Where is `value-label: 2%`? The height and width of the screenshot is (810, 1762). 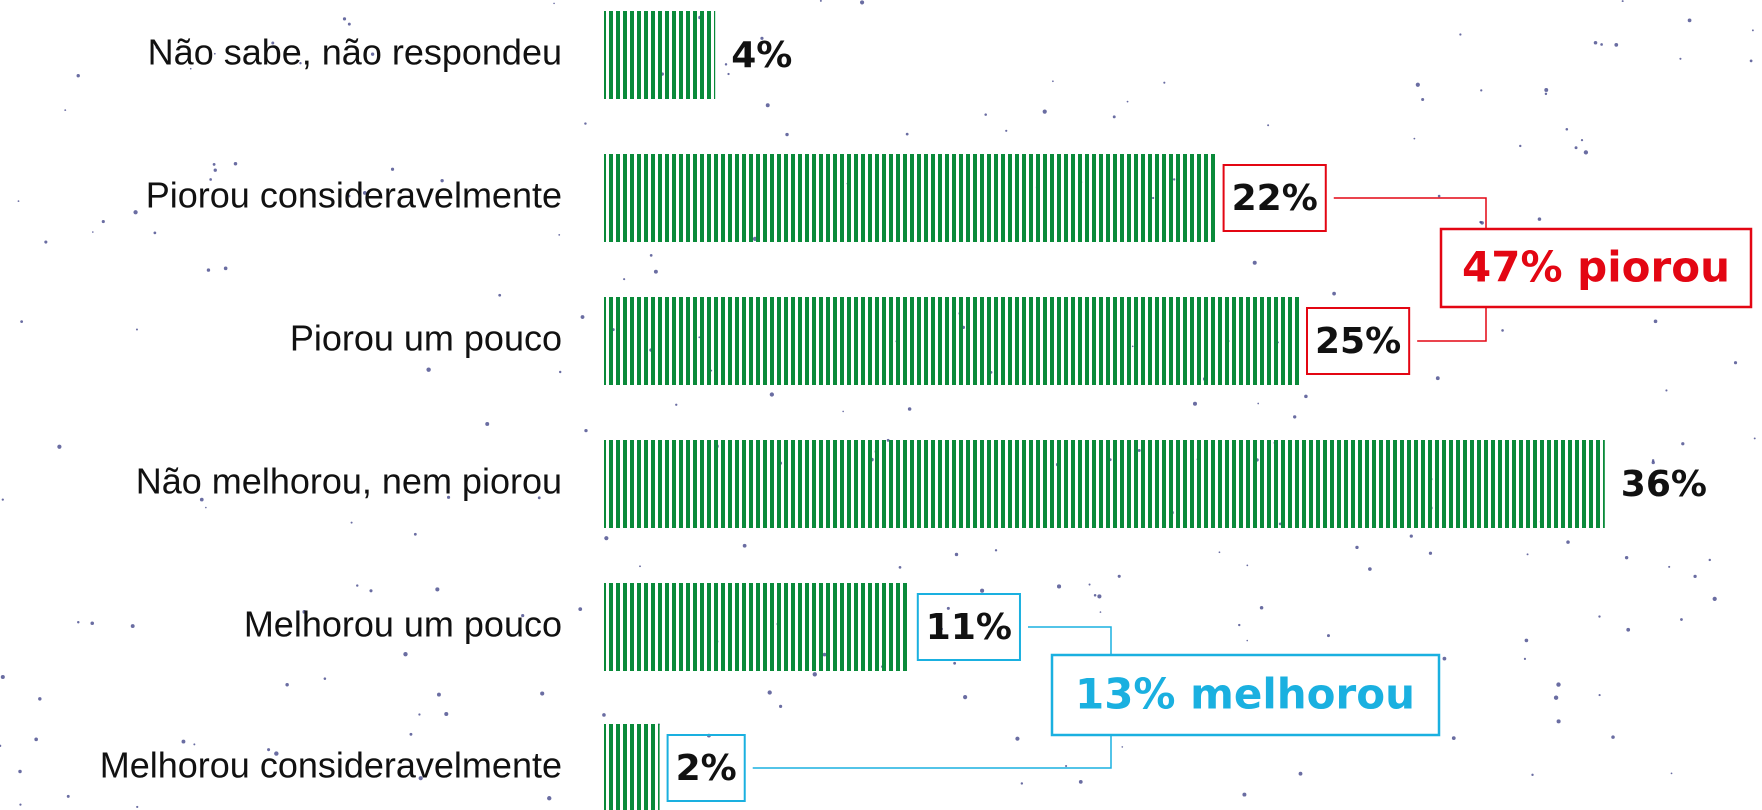
value-label: 2% is located at coordinates (706, 768).